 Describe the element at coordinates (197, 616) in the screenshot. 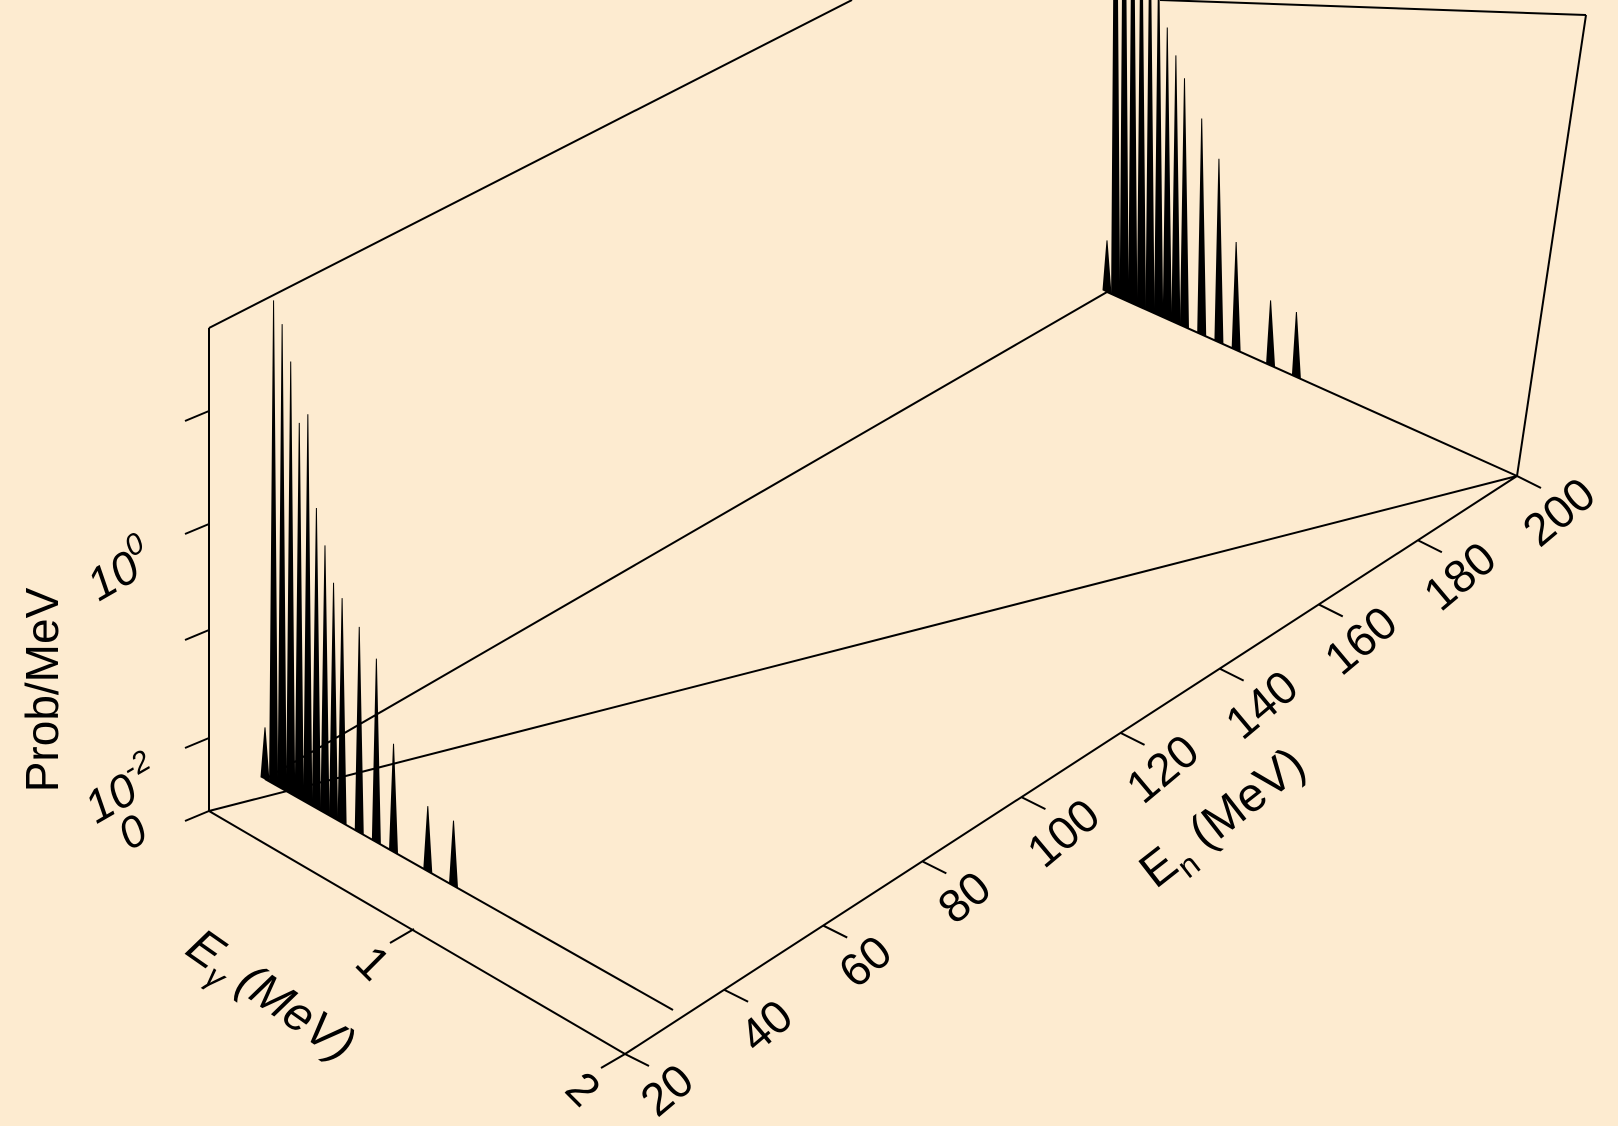

I see `z-axis-ticks` at that location.